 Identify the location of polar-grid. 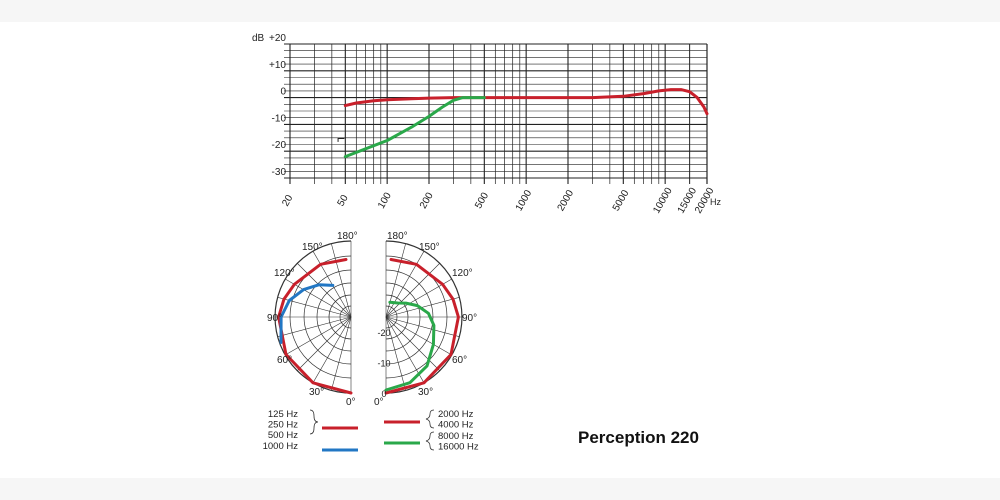
(368, 317).